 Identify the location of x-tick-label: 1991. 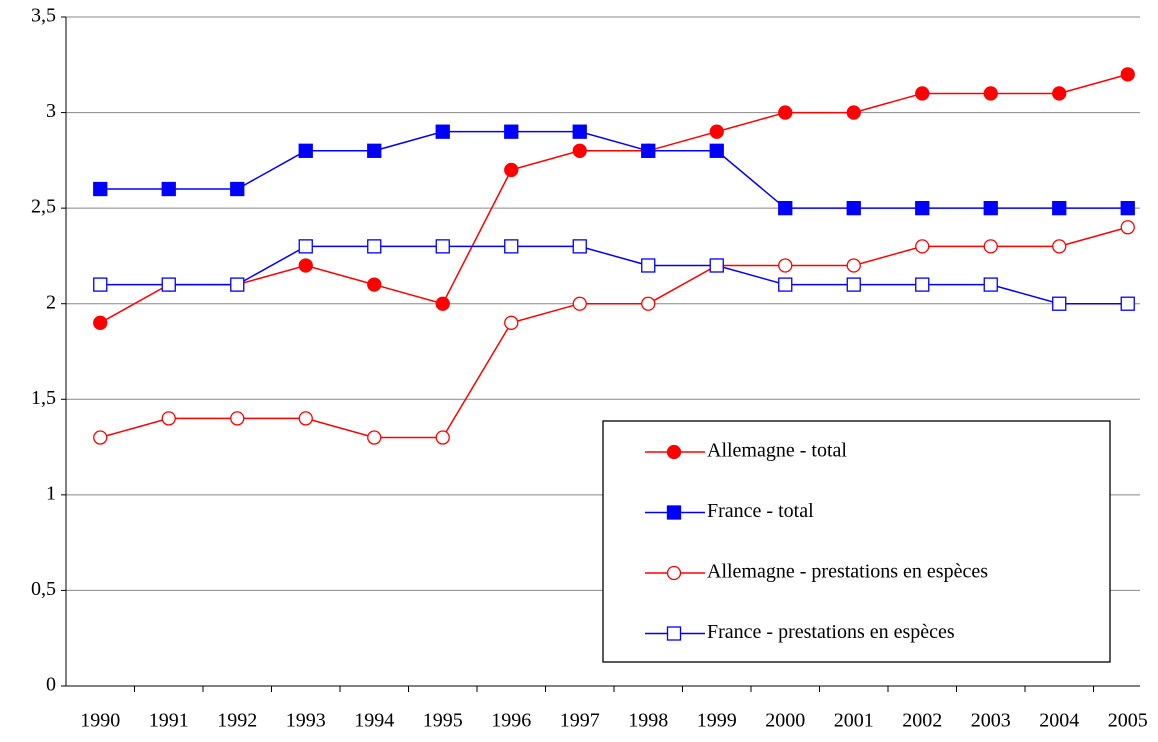
(169, 721).